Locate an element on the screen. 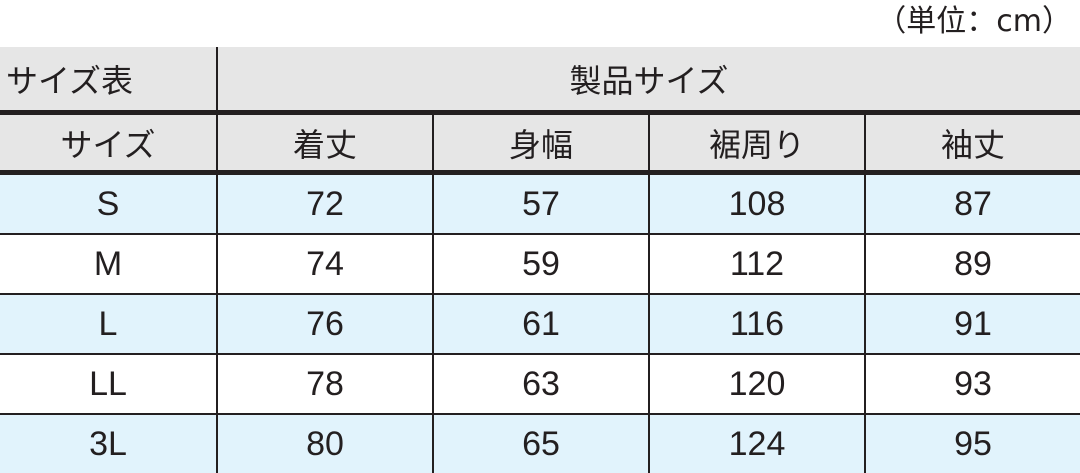 This screenshot has width=1080, height=473. cell: 93 is located at coordinates (972, 384).